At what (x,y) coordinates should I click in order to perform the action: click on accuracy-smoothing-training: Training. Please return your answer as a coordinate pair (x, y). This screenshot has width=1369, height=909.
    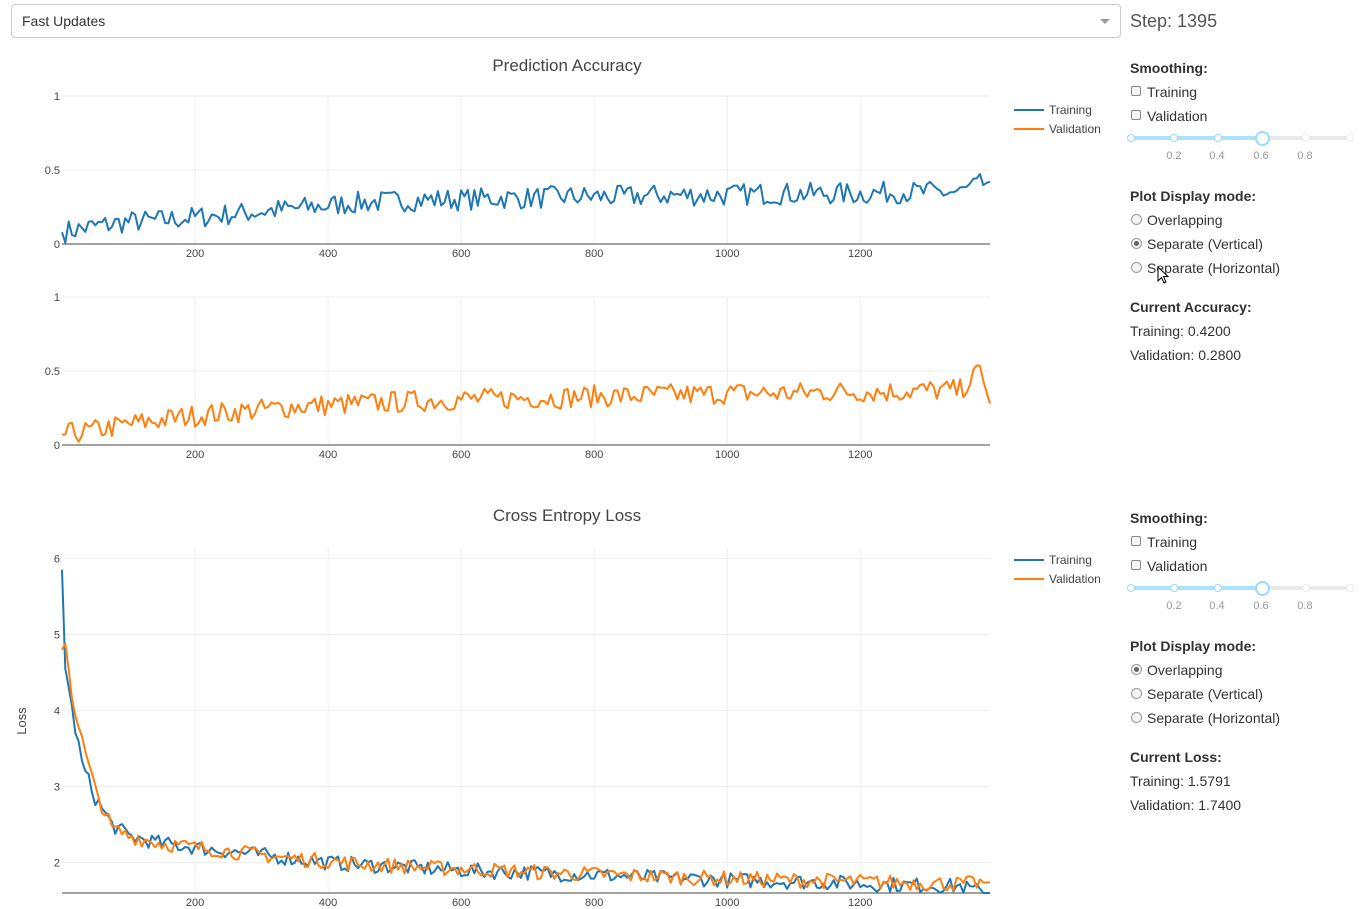
    Looking at the image, I should click on (1245, 92).